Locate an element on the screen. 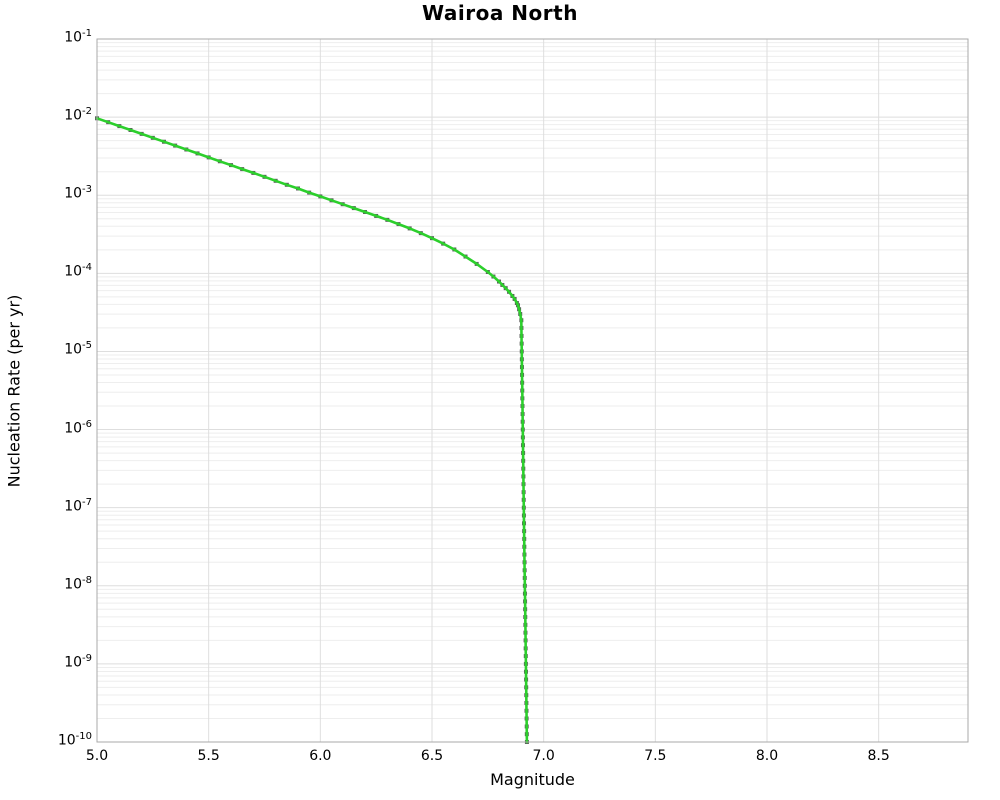  y-tick-label: 10⁻⁵ is located at coordinates (78, 349).